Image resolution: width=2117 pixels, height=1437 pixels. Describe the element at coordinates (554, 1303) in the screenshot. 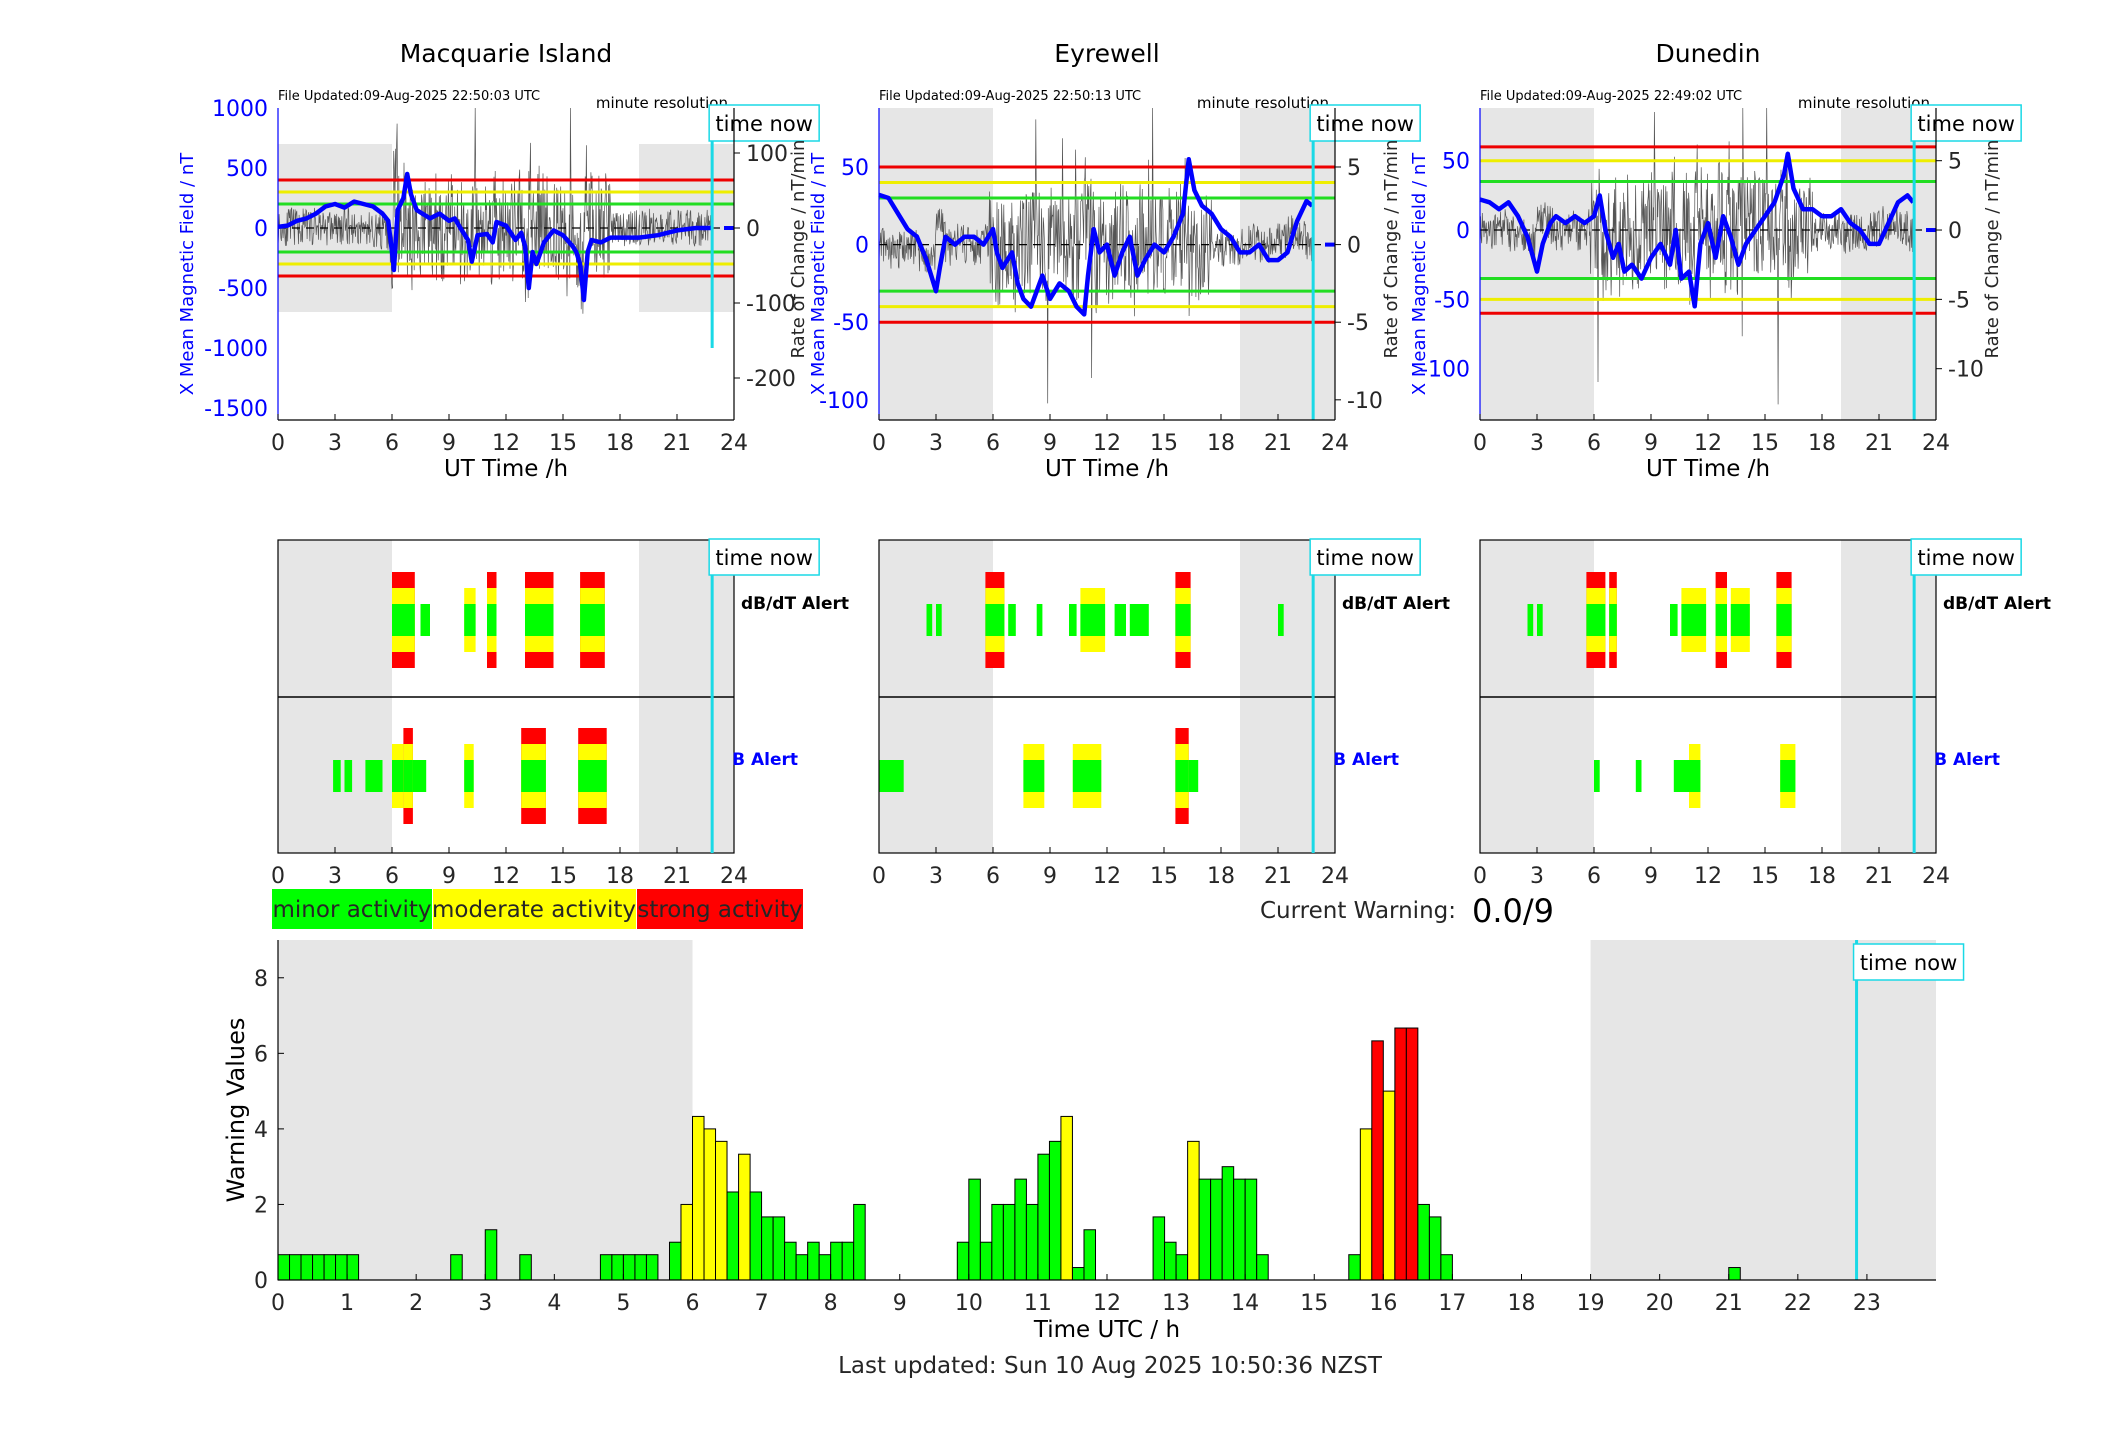

I see `x-tick-label: 4` at that location.